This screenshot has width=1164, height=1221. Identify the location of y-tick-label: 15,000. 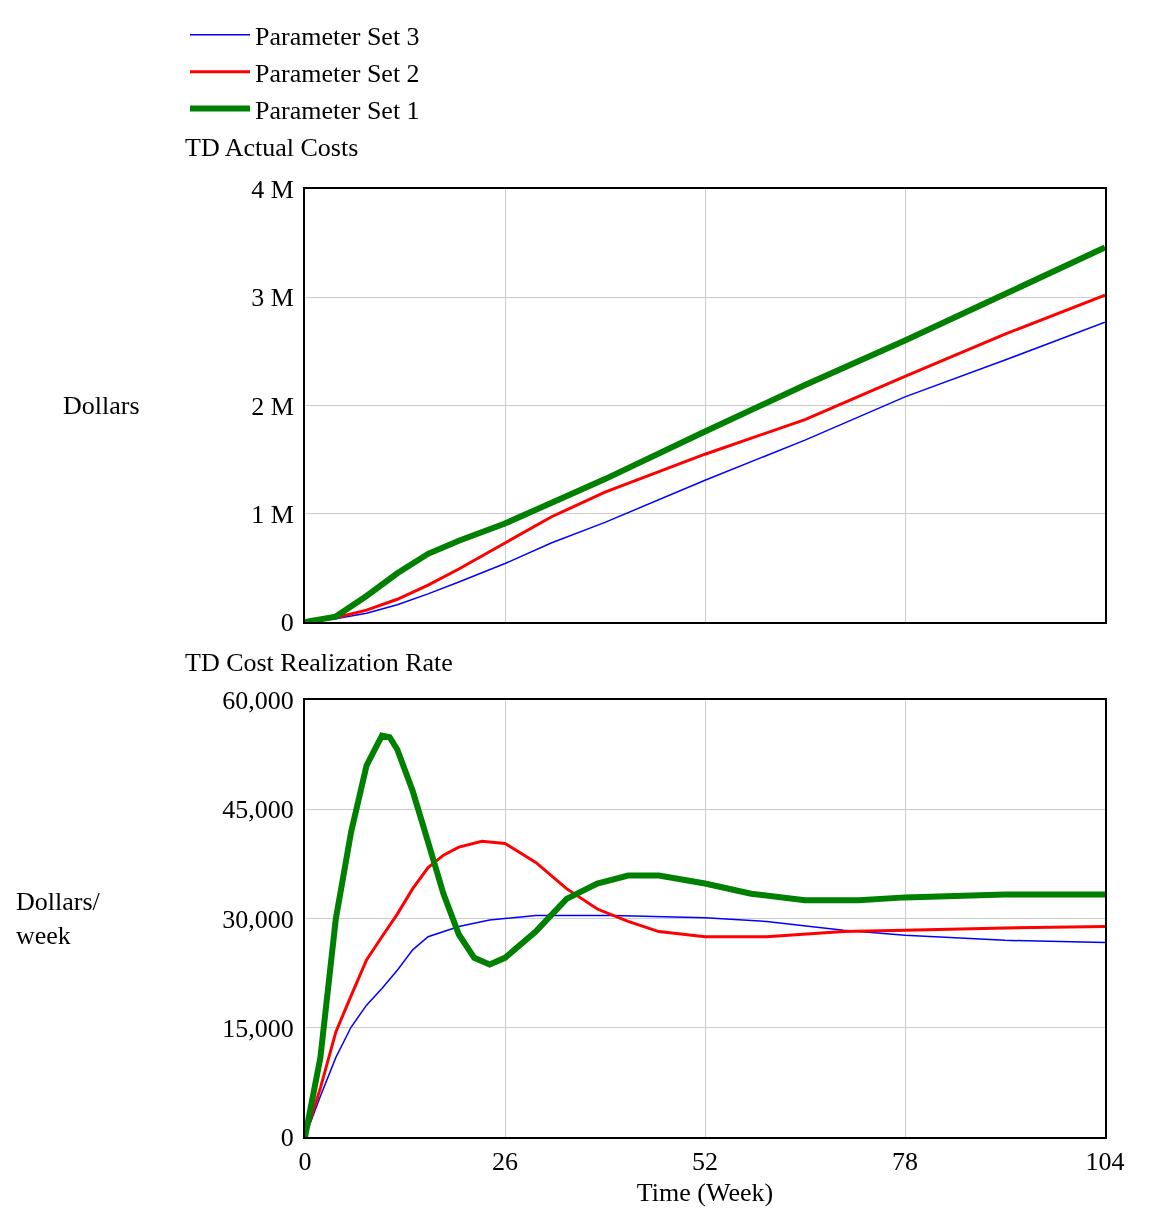
(258, 1028).